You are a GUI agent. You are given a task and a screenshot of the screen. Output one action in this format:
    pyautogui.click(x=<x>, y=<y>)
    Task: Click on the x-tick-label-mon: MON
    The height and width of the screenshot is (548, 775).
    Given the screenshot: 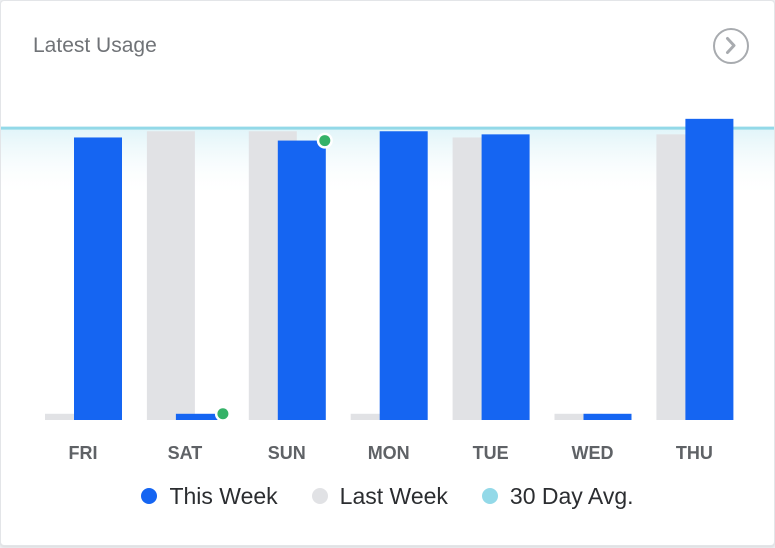 What is the action you would take?
    pyautogui.click(x=389, y=453)
    